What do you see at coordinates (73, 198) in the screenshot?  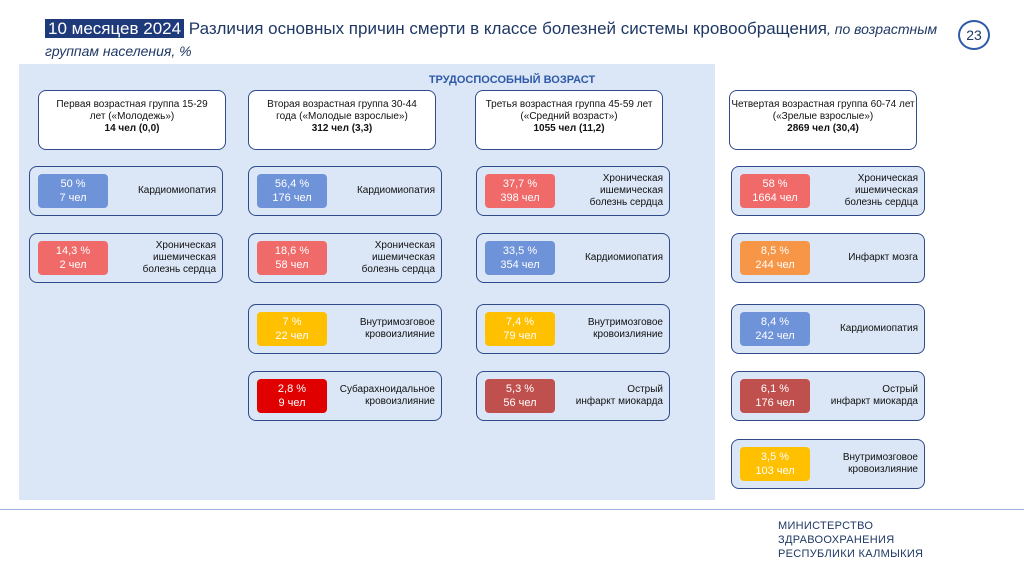 I see `cause-count: 7 чел` at bounding box center [73, 198].